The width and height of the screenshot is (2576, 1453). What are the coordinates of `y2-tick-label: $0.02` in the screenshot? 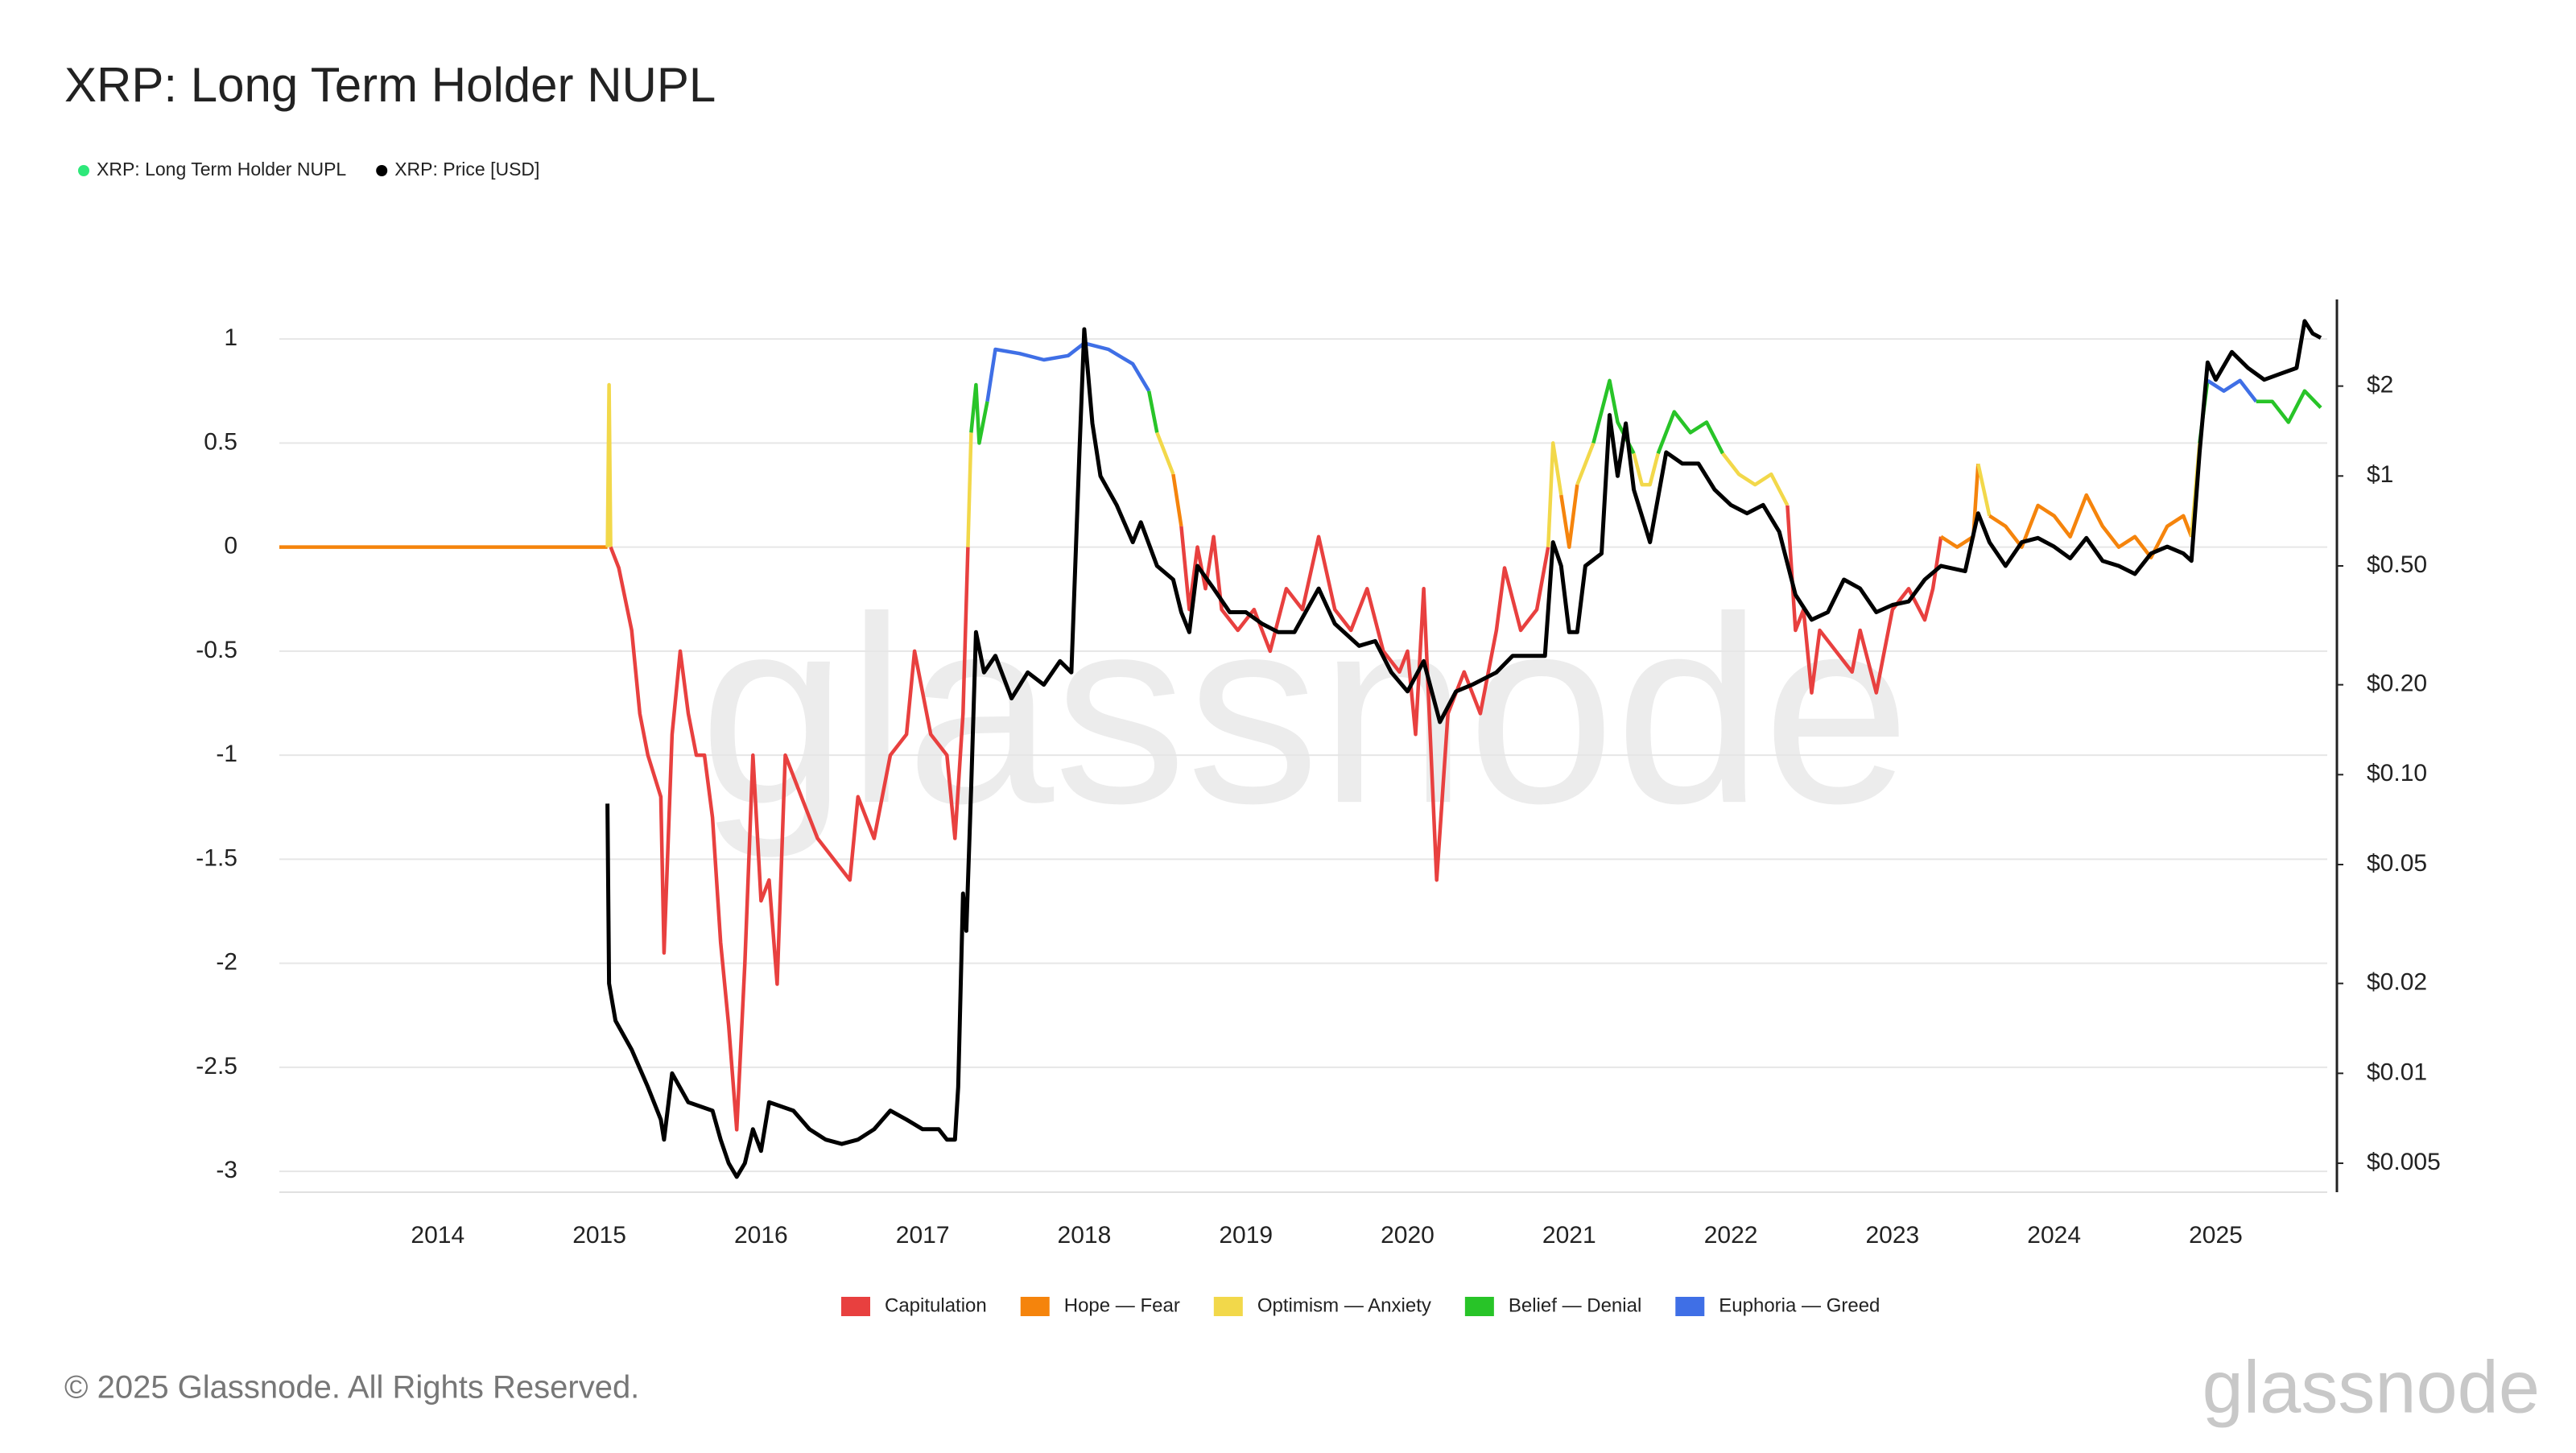 It's located at (2397, 983).